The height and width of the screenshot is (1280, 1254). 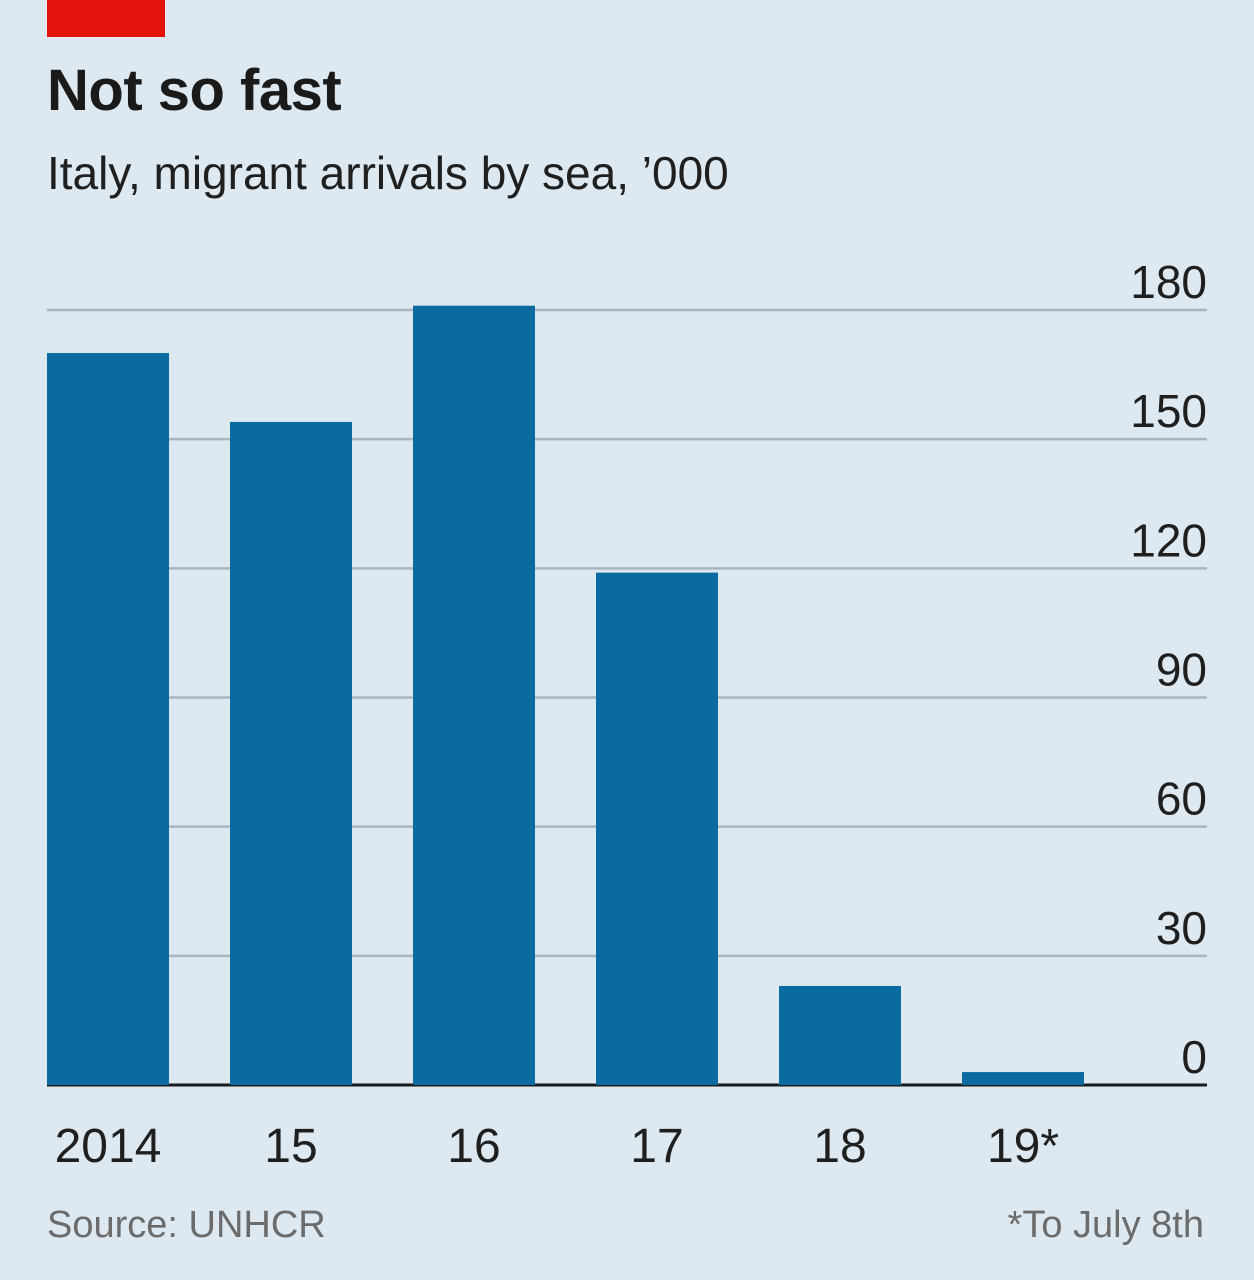 What do you see at coordinates (839, 1146) in the screenshot?
I see `x-category-label: 18` at bounding box center [839, 1146].